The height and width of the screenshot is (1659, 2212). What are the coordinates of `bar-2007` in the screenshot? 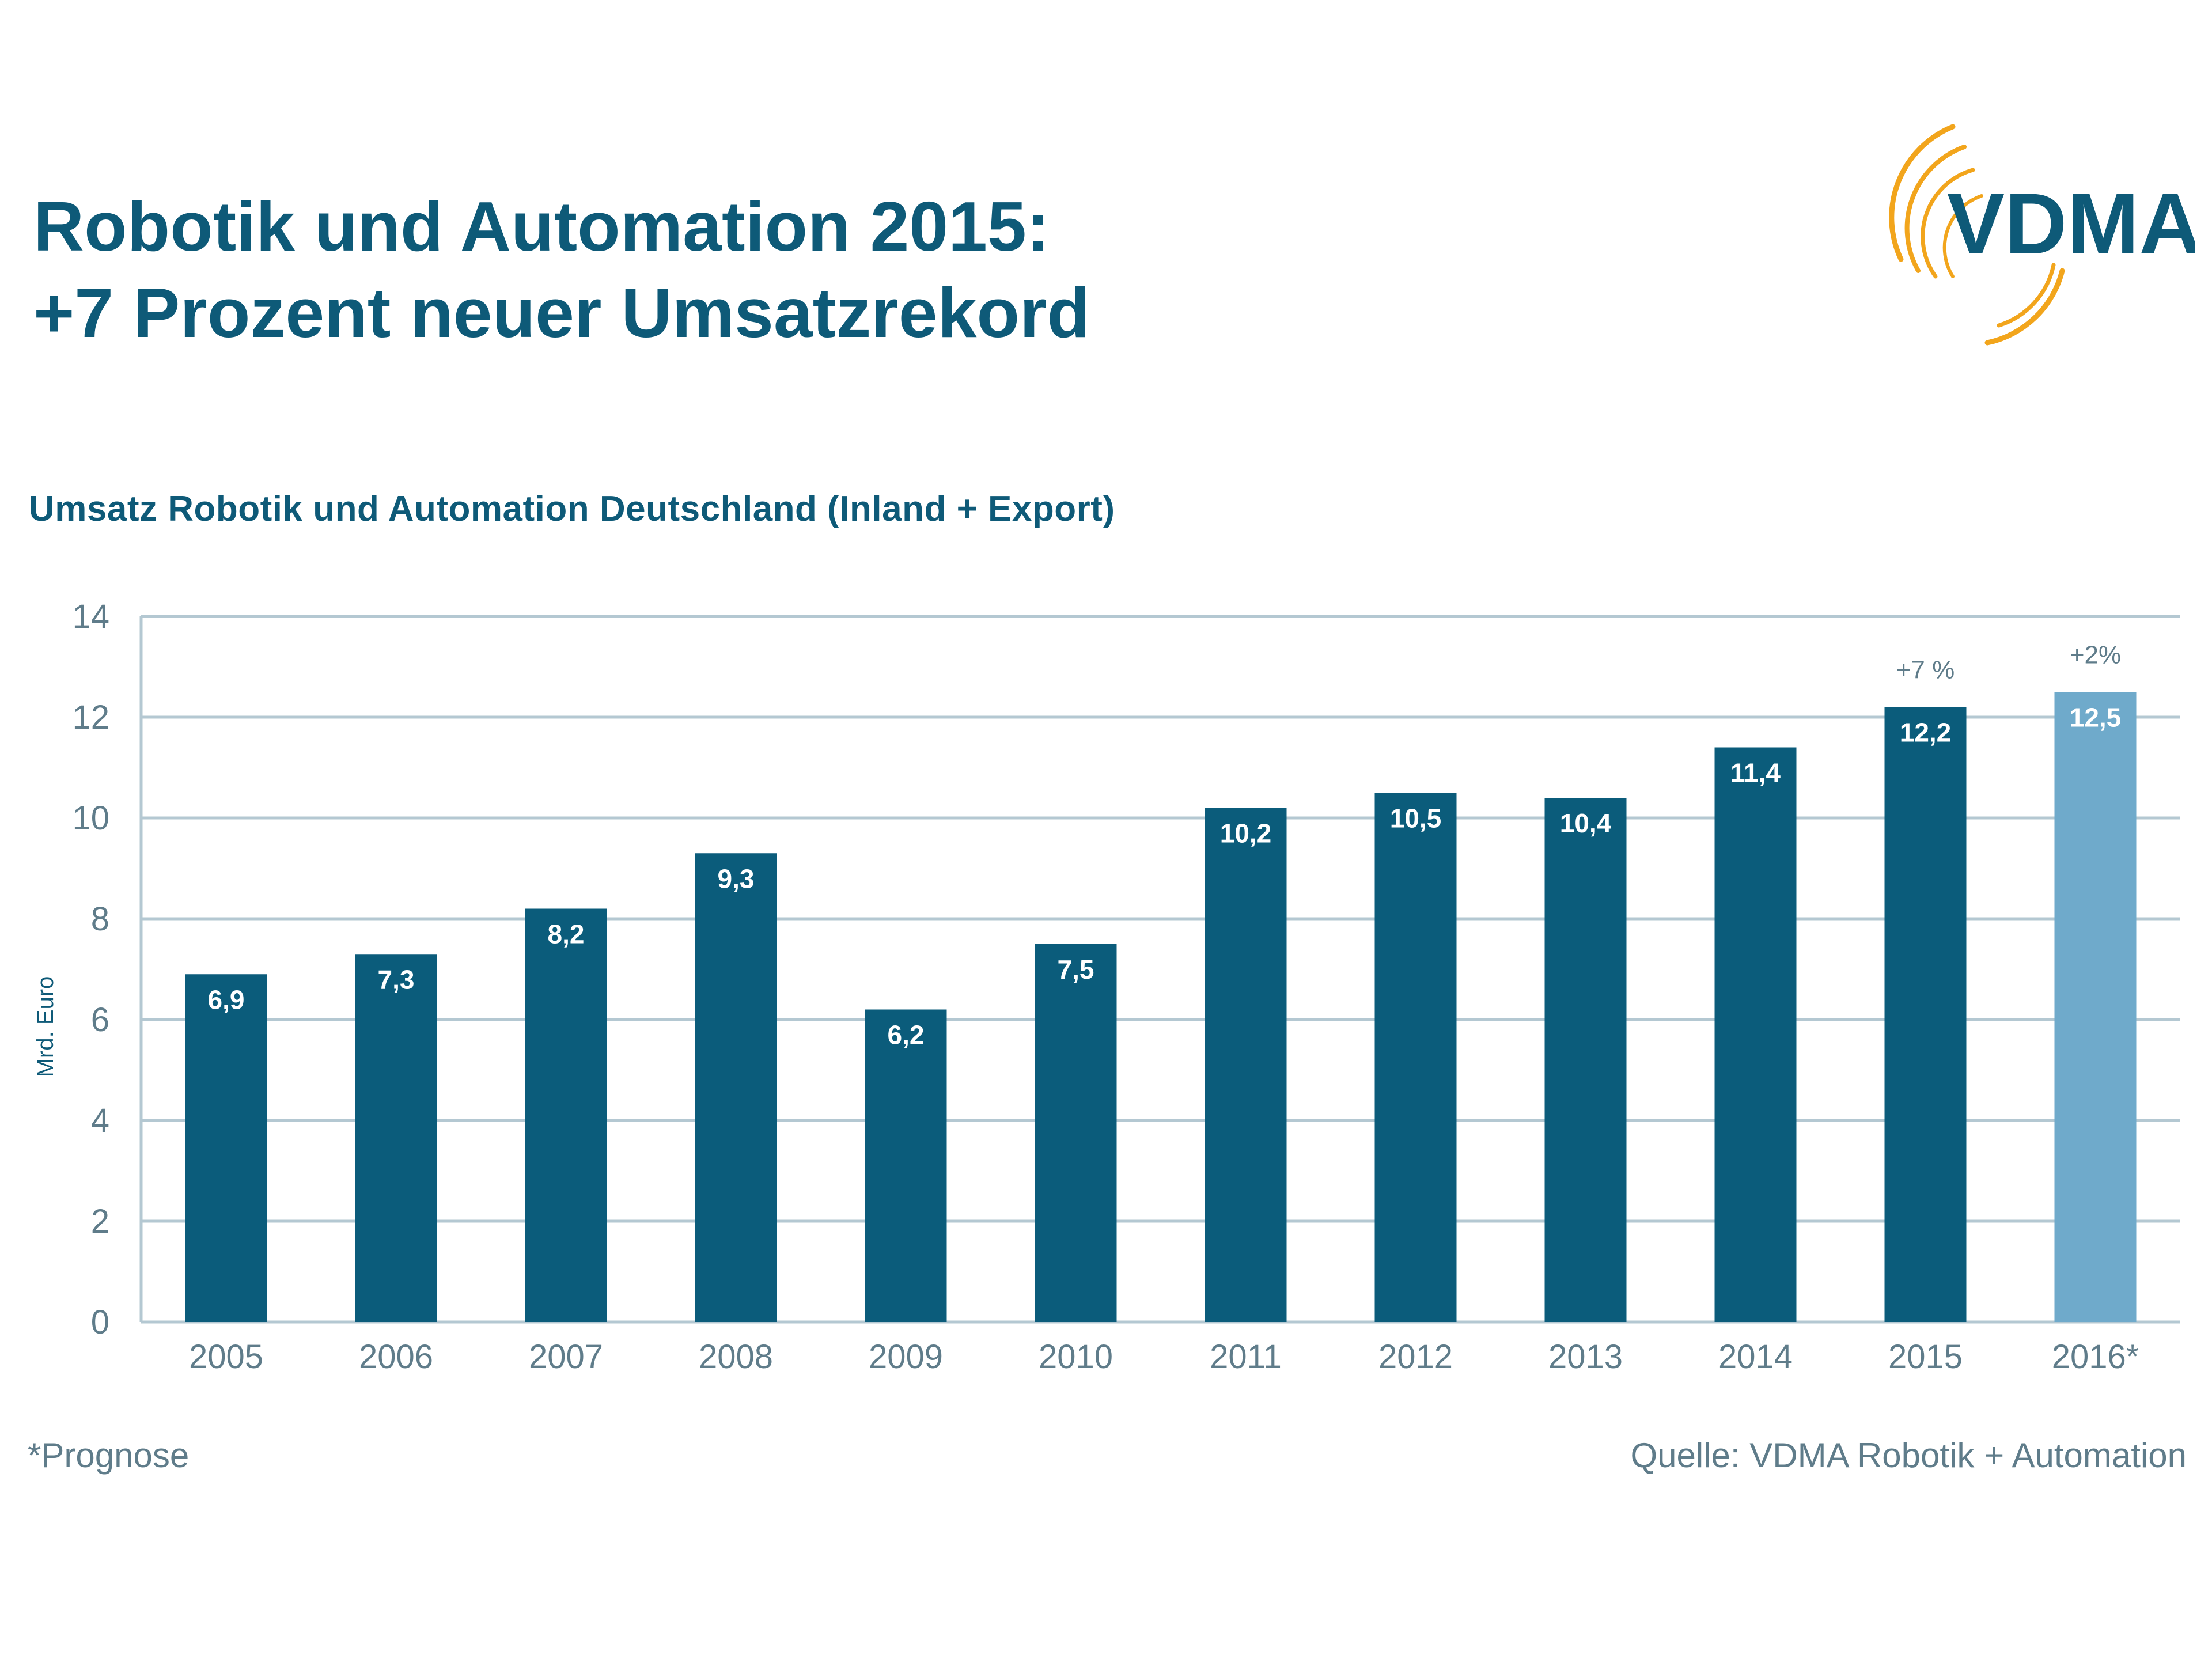 It's located at (566, 1115).